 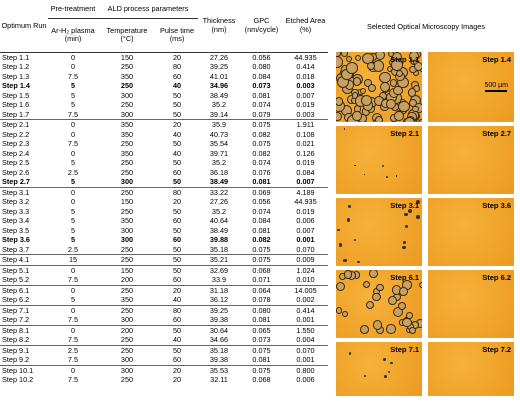 What do you see at coordinates (73, 34) in the screenshot?
I see `header-plasma: Ar-H₂ plasma (min)` at bounding box center [73, 34].